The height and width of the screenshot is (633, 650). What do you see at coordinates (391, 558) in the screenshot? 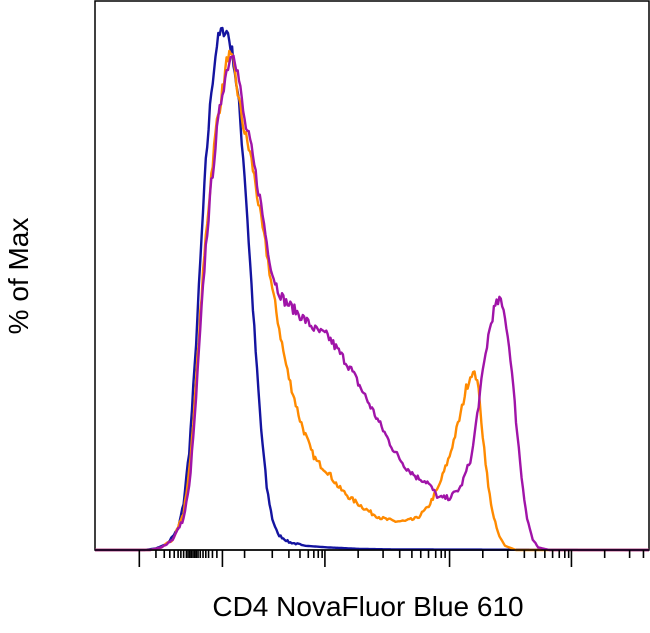
I see `x-axis-ticks` at bounding box center [391, 558].